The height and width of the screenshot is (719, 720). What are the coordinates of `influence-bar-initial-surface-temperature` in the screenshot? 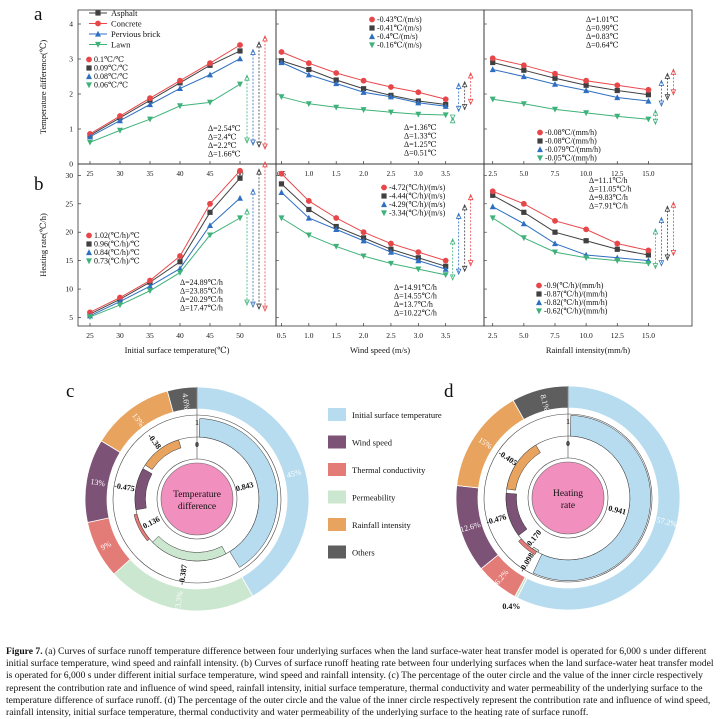 It's located at (238, 493).